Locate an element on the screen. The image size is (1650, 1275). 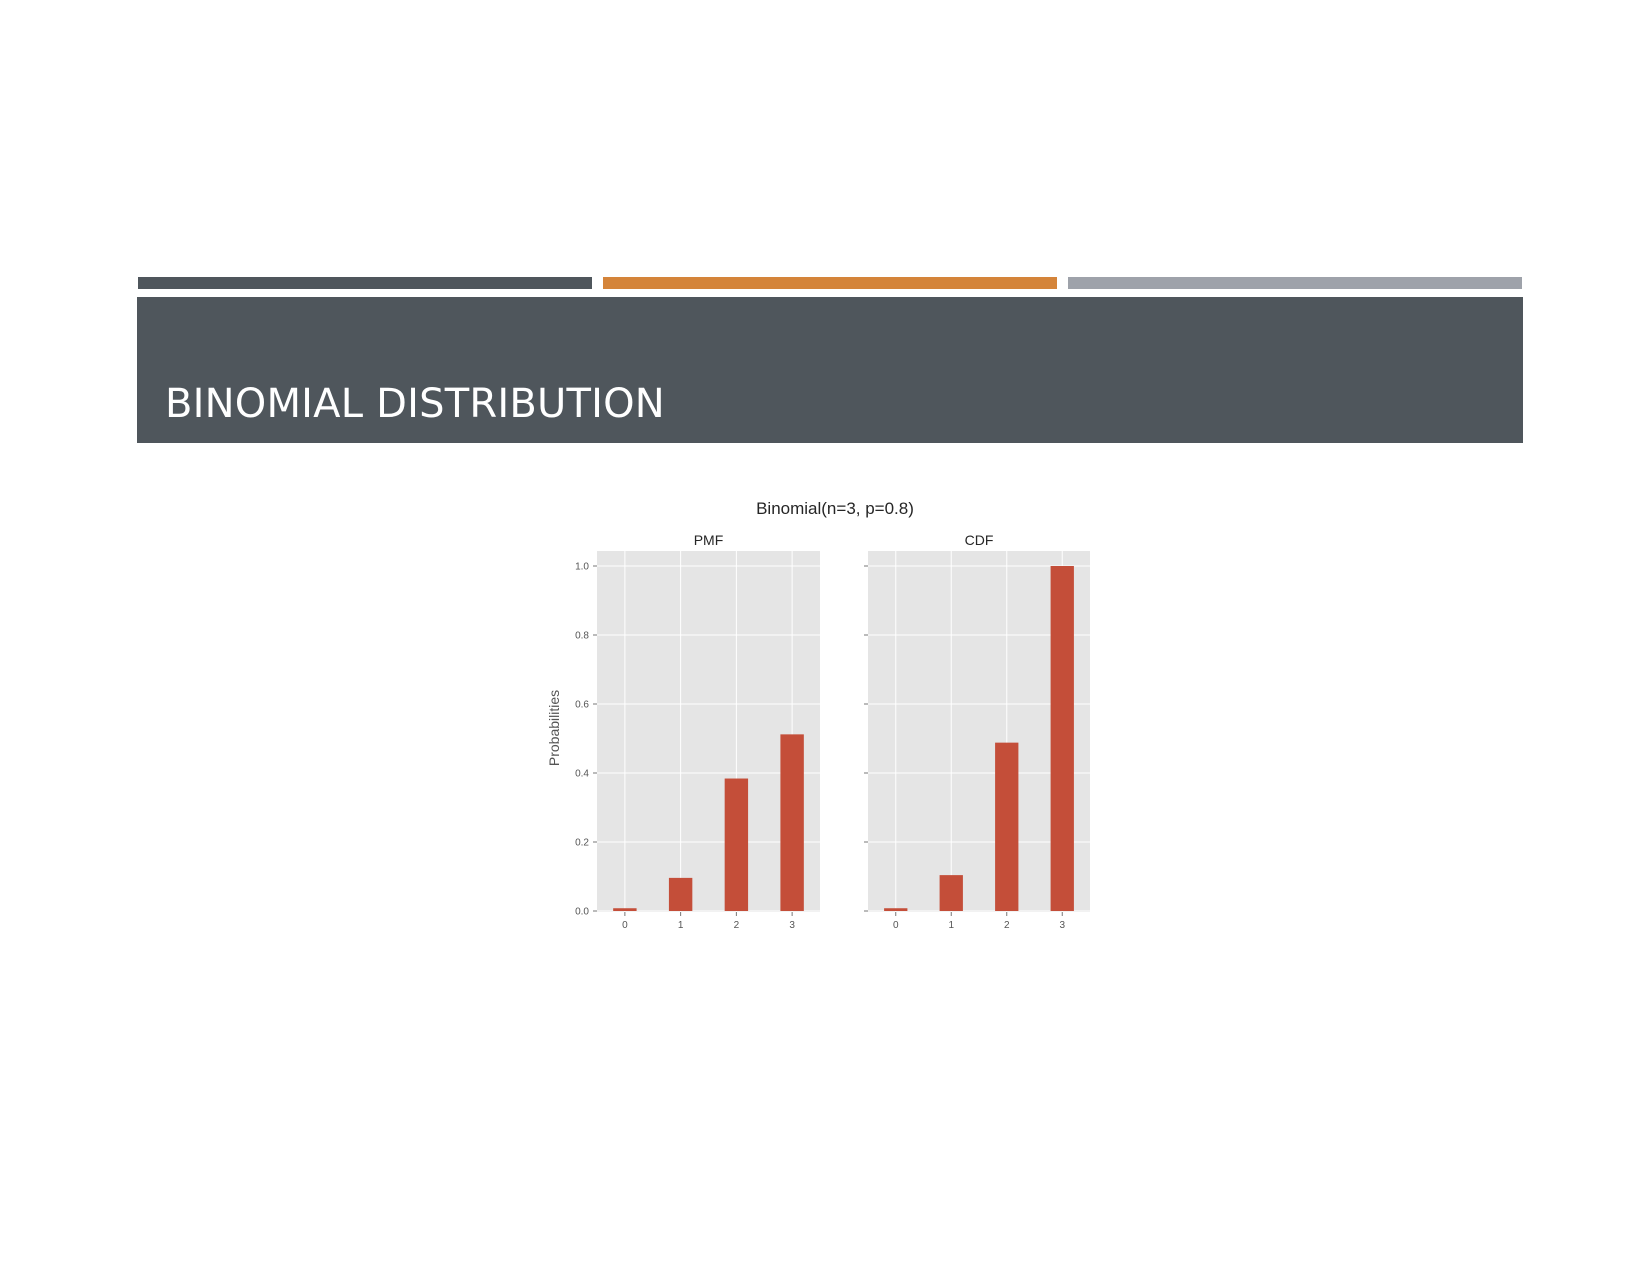
cdf-x-tick-label: 0 is located at coordinates (896, 925).